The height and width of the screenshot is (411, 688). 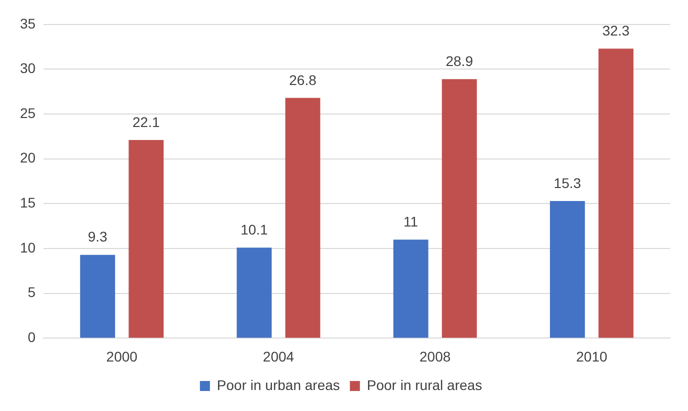 I want to click on data-label: 28.9, so click(x=460, y=60).